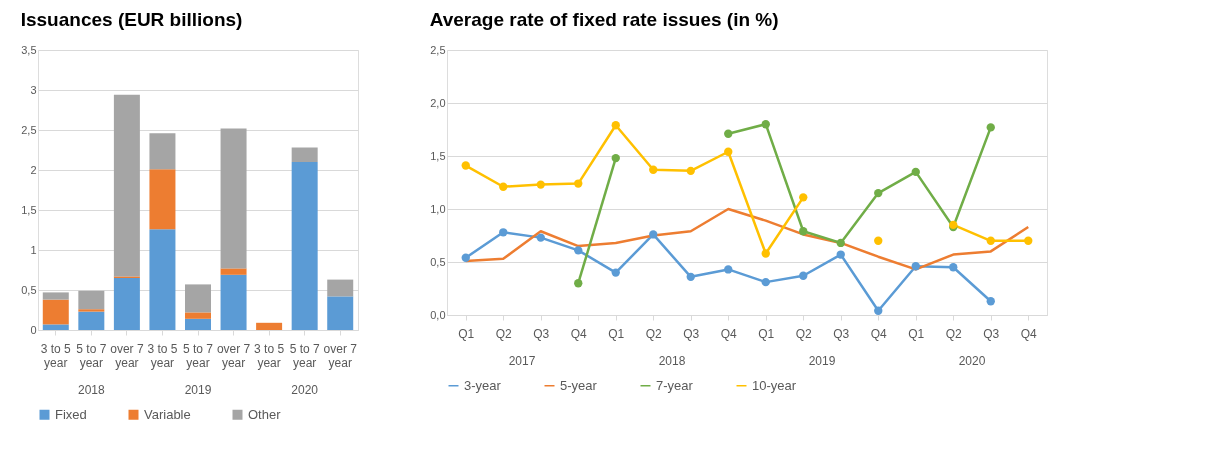  I want to click on legend-label: 10-year, so click(774, 385).